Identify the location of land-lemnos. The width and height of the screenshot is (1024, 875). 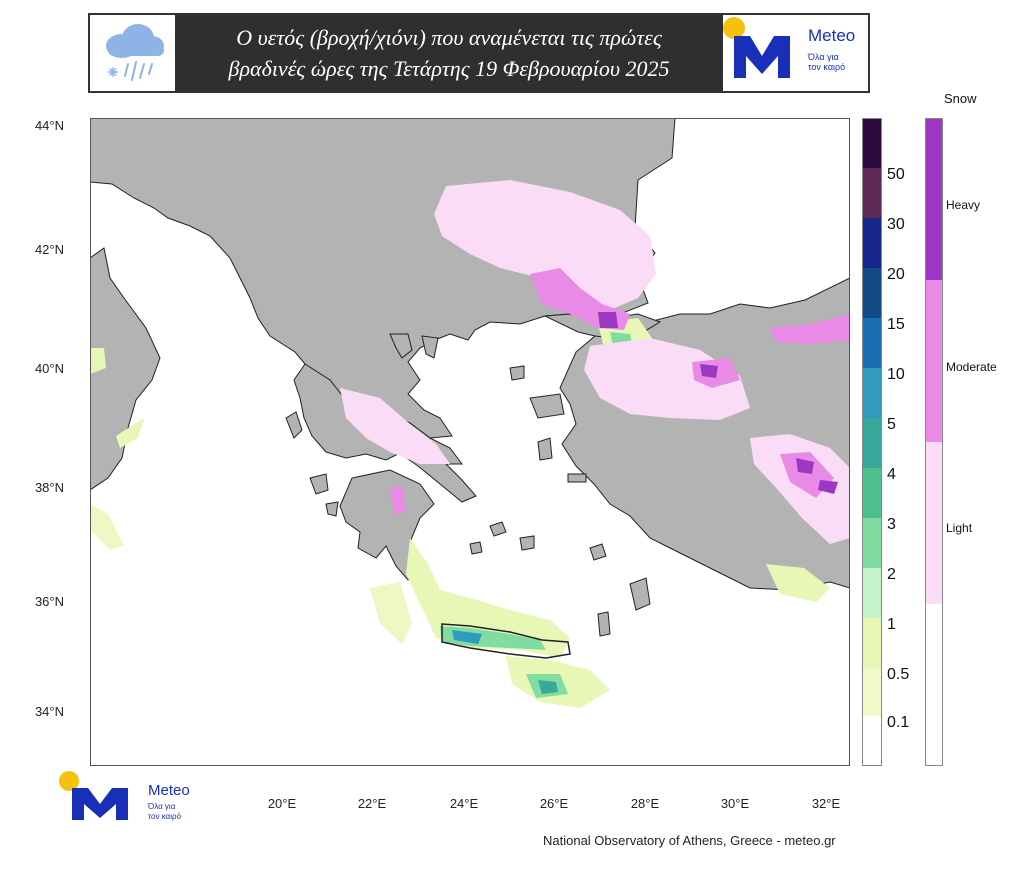
(517, 373).